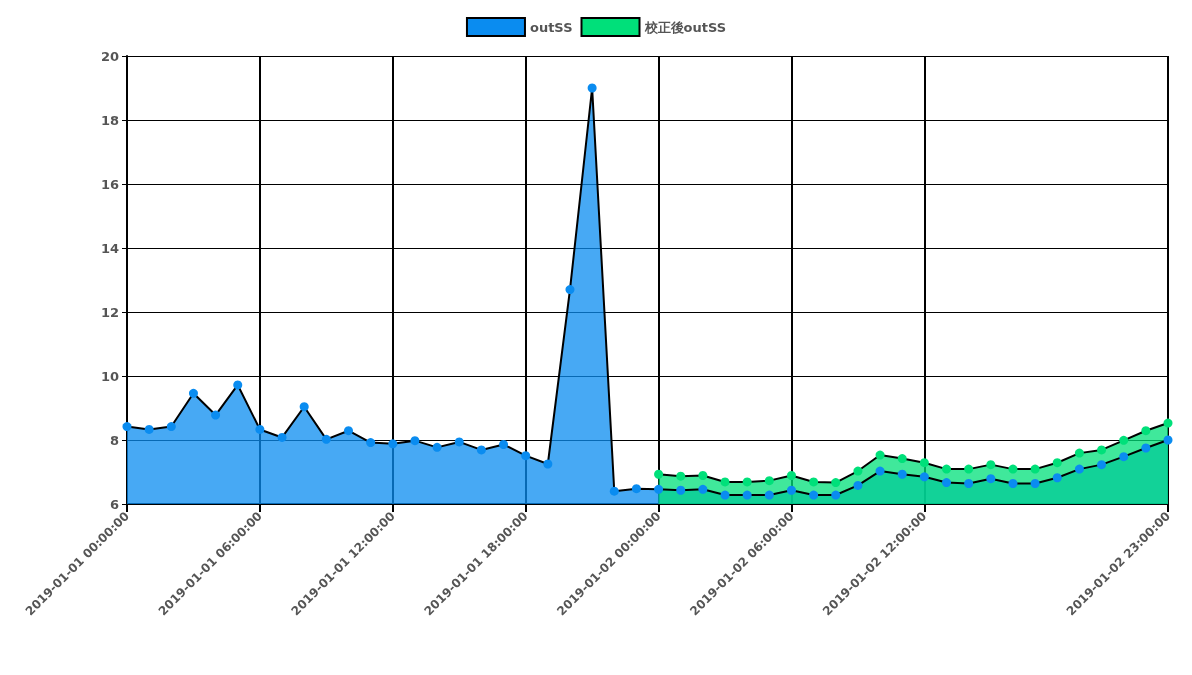 This screenshot has height=675, width=1192. What do you see at coordinates (109, 120) in the screenshot?
I see `y-tick-label: 18` at bounding box center [109, 120].